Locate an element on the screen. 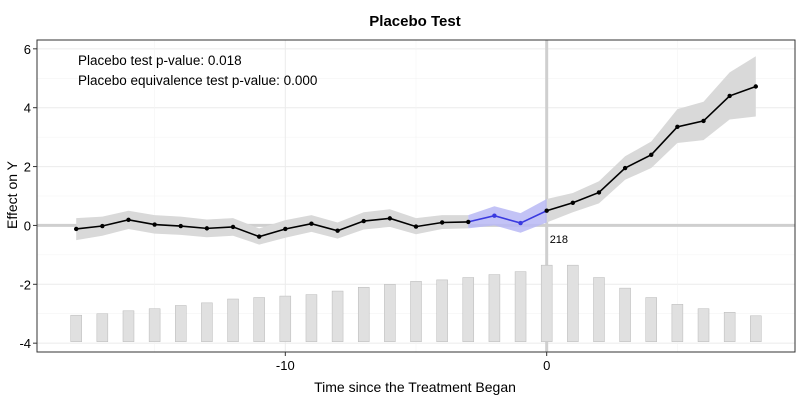 This screenshot has width=800, height=400. x-tick-label: -10 is located at coordinates (285, 365).